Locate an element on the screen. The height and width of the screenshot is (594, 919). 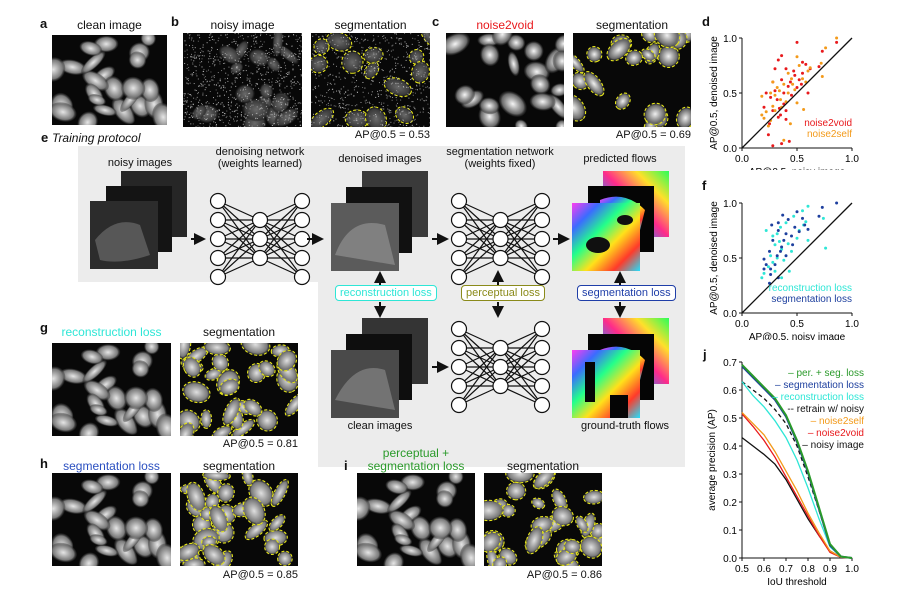
segmentation-network-graph is located at coordinates (500, 239).